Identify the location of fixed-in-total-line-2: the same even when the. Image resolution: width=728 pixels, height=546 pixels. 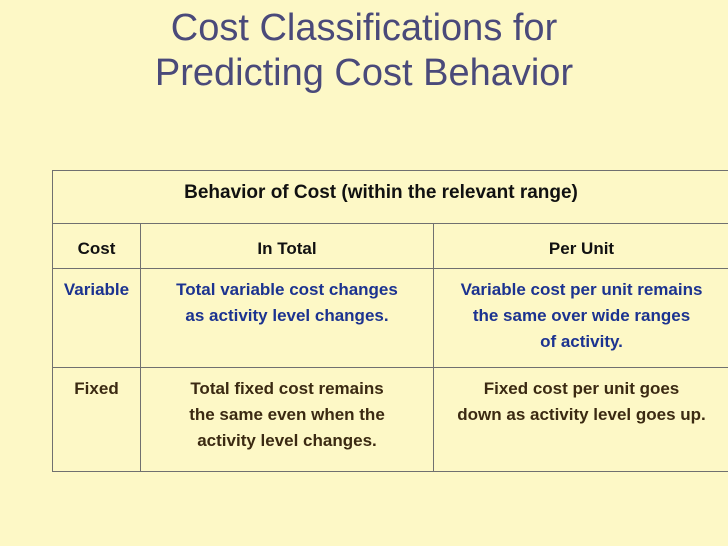
(287, 414).